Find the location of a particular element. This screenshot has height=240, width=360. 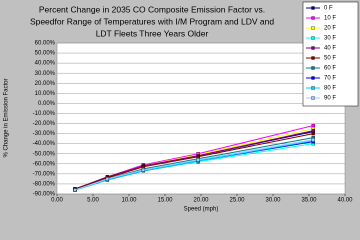

x-tick-label: 20.00 is located at coordinates (201, 201).